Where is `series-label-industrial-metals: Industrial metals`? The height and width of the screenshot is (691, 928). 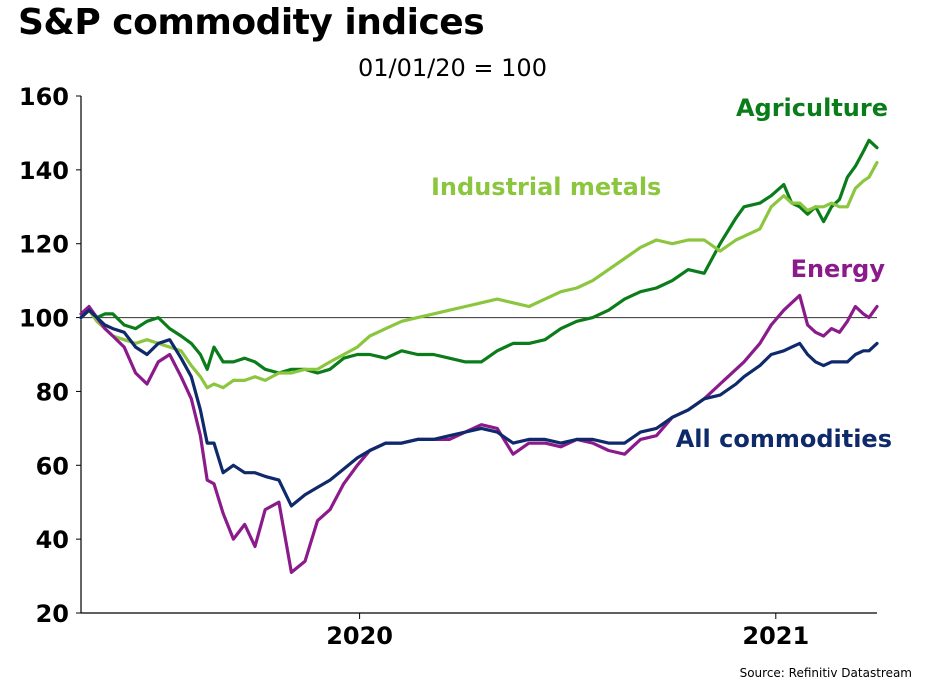
series-label-industrial-metals: Industrial metals is located at coordinates (546, 187).